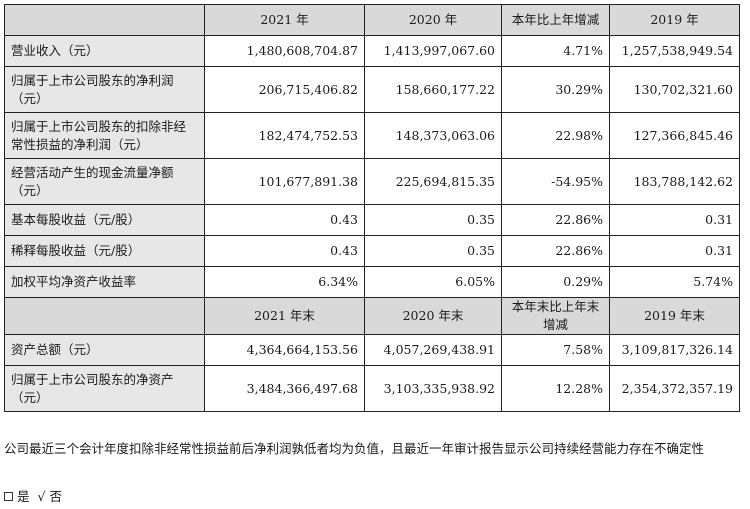 The width and height of the screenshot is (750, 509). What do you see at coordinates (55, 496) in the screenshot?
I see `choice-no-label: 否` at bounding box center [55, 496].